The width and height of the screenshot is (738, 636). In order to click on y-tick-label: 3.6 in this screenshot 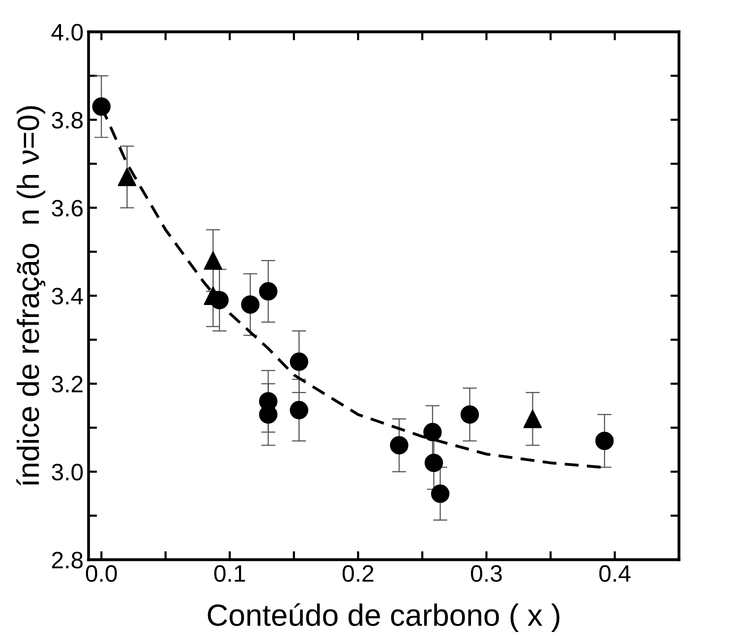, I will do `click(67, 208)`.